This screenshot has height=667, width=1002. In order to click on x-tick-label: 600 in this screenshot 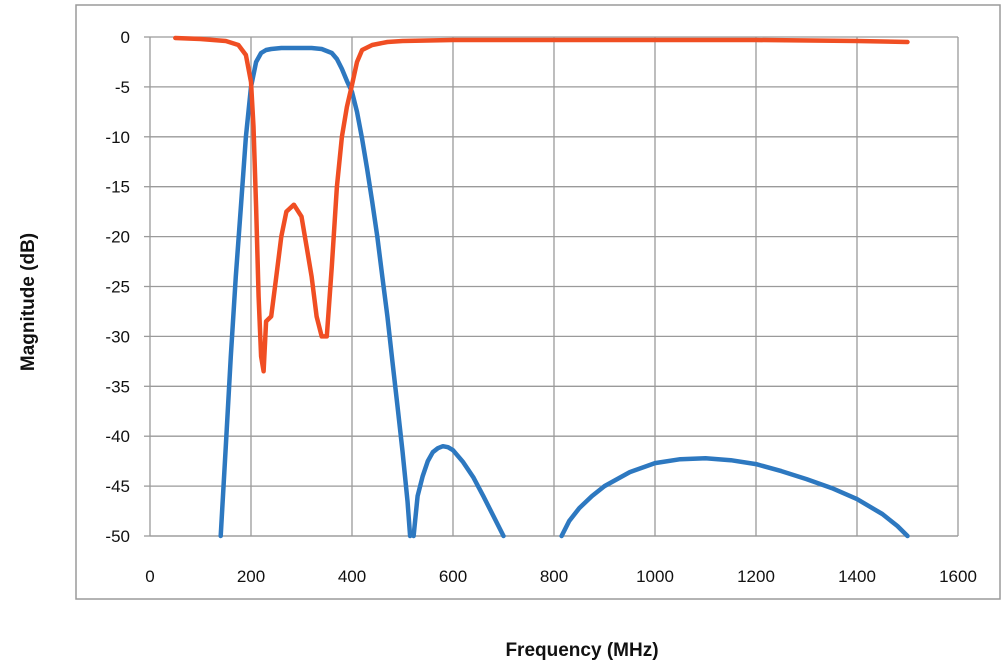, I will do `click(453, 576)`.